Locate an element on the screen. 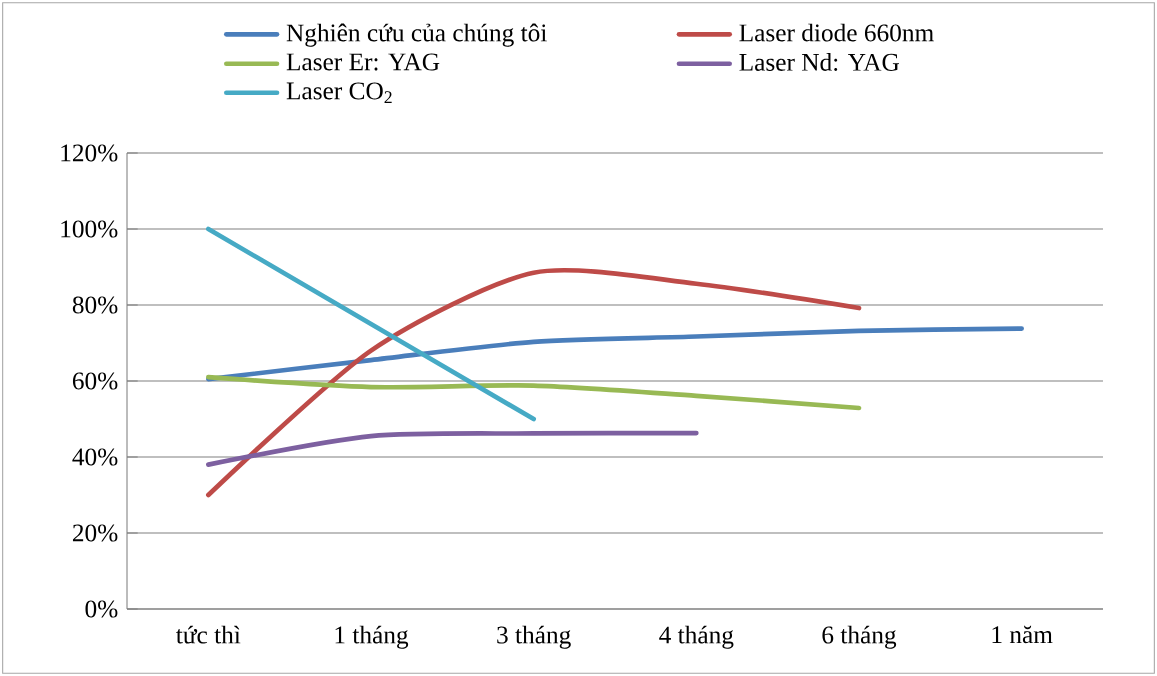 The image size is (1157, 676). y-tick-label: 0% is located at coordinates (101, 609).